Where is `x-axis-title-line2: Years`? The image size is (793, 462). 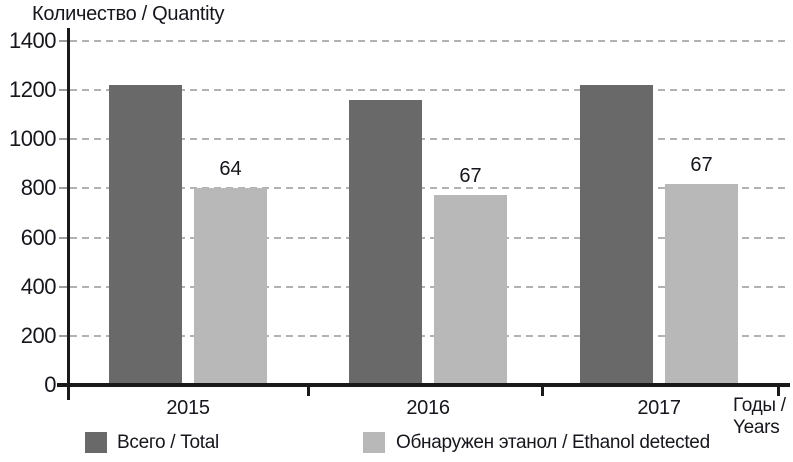
x-axis-title-line2: Years is located at coordinates (756, 427).